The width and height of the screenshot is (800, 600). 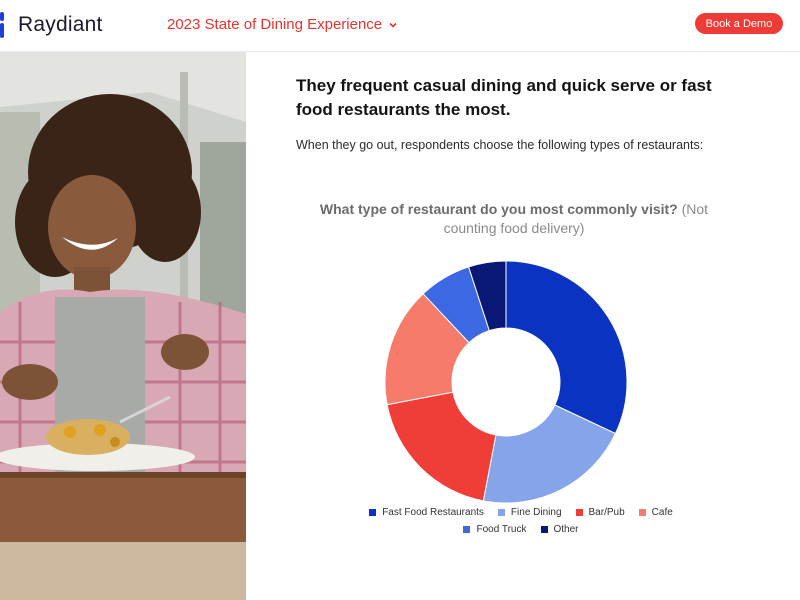 What do you see at coordinates (427, 349) in the screenshot?
I see `slice-cafe` at bounding box center [427, 349].